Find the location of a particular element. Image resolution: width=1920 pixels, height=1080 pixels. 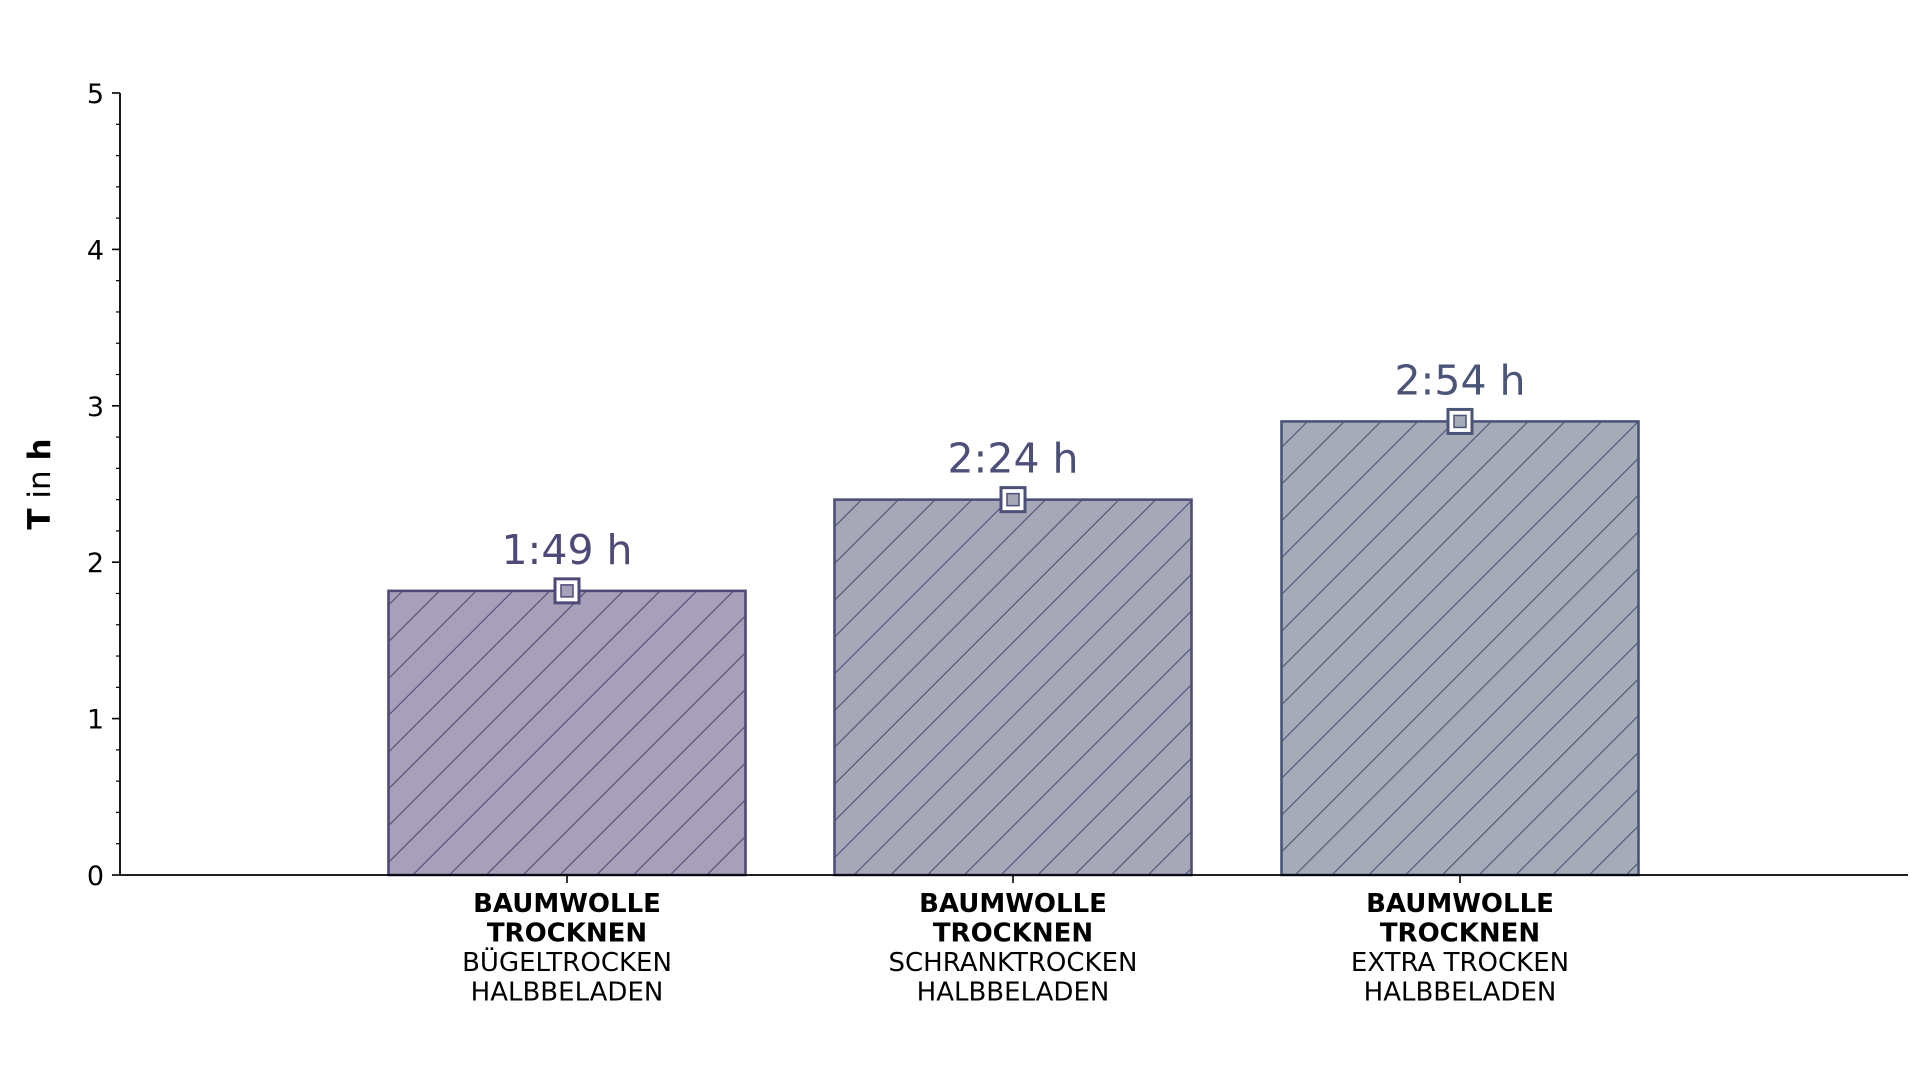

y-axis-label-in: in is located at coordinates (40, 484).